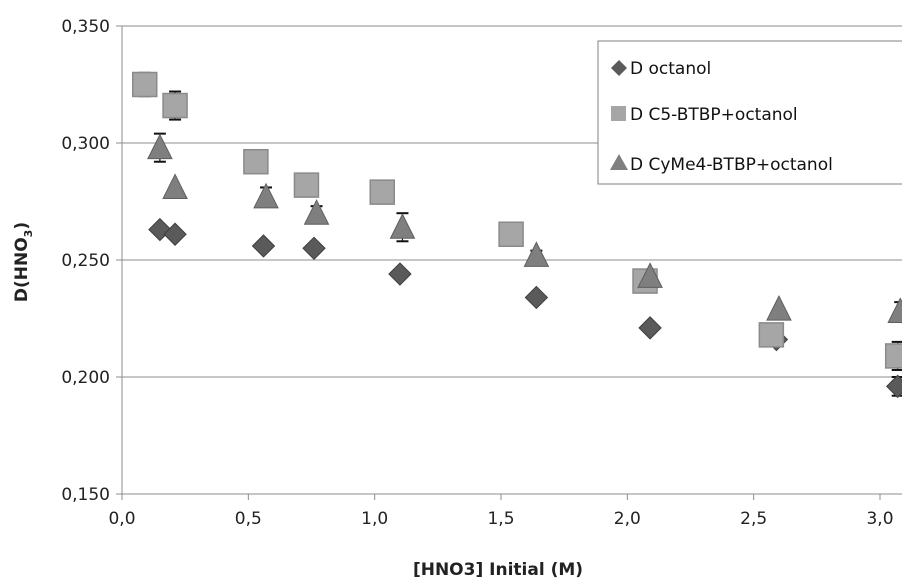  What do you see at coordinates (22, 269) in the screenshot?
I see `y-axis-title-main: D(HNO` at bounding box center [22, 269].